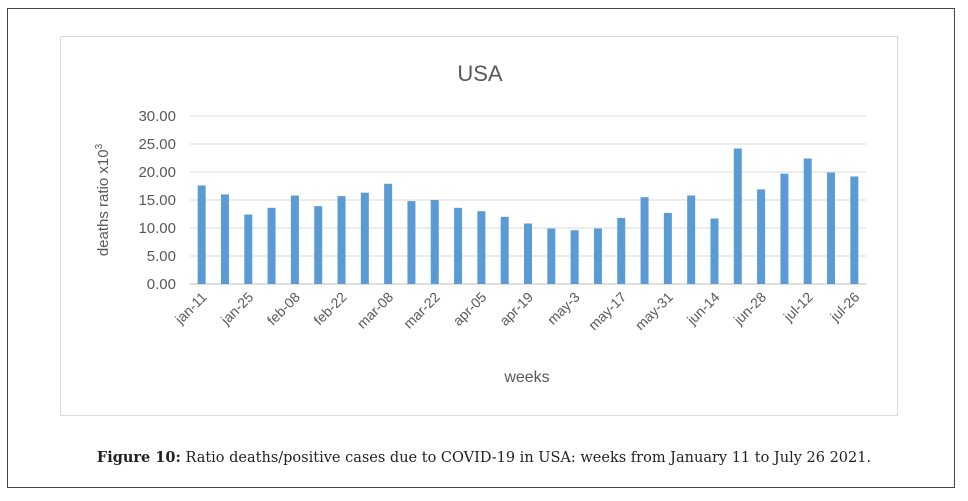 The height and width of the screenshot is (501, 968). What do you see at coordinates (161, 284) in the screenshot?
I see `y-tick-label: 0.00` at bounding box center [161, 284].